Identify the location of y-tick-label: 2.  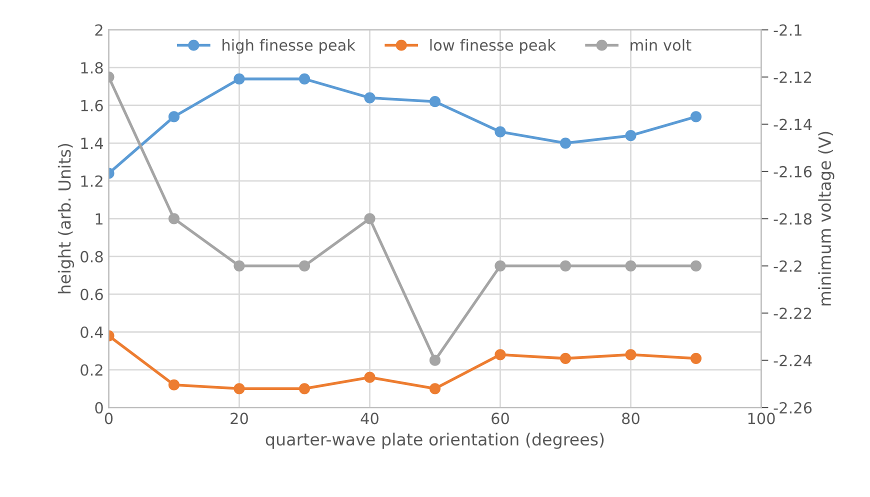
(98, 30).